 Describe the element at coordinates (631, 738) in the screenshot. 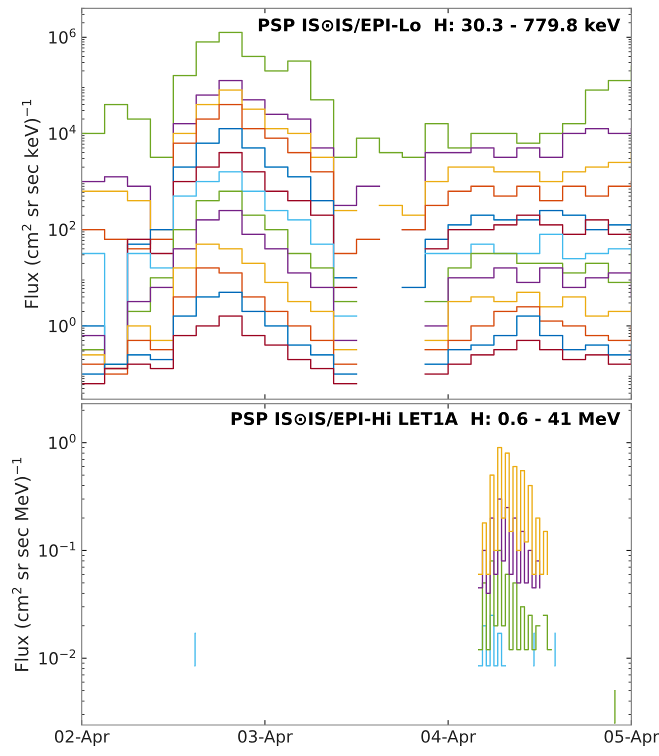

I see `x-tick-label: 05-Apr` at that location.